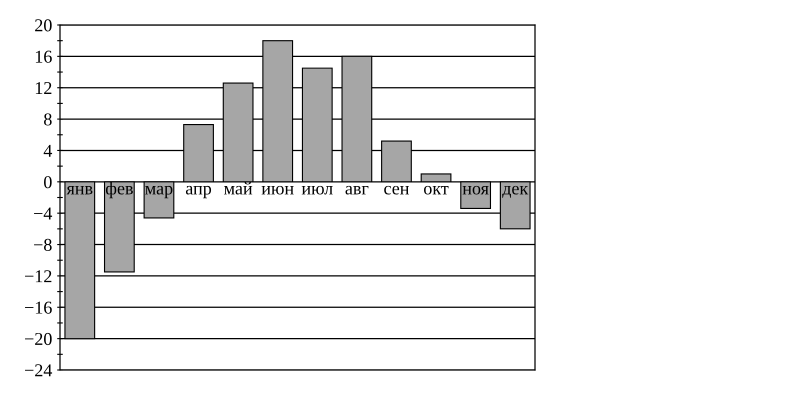  Describe the element at coordinates (48, 182) in the screenshot. I see `y-tick-label: 0` at that location.